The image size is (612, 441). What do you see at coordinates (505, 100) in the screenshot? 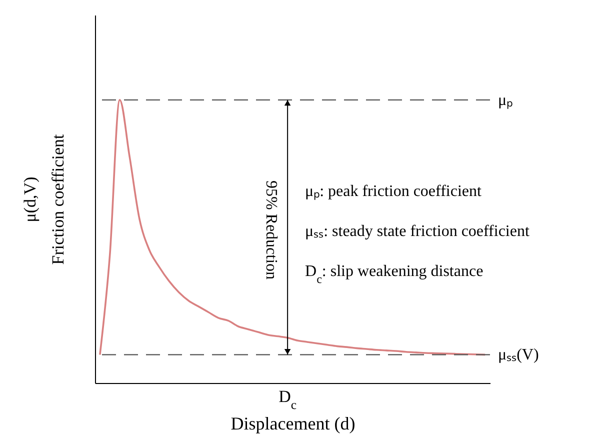
I see `ref-line-label: μₚ` at bounding box center [505, 100].